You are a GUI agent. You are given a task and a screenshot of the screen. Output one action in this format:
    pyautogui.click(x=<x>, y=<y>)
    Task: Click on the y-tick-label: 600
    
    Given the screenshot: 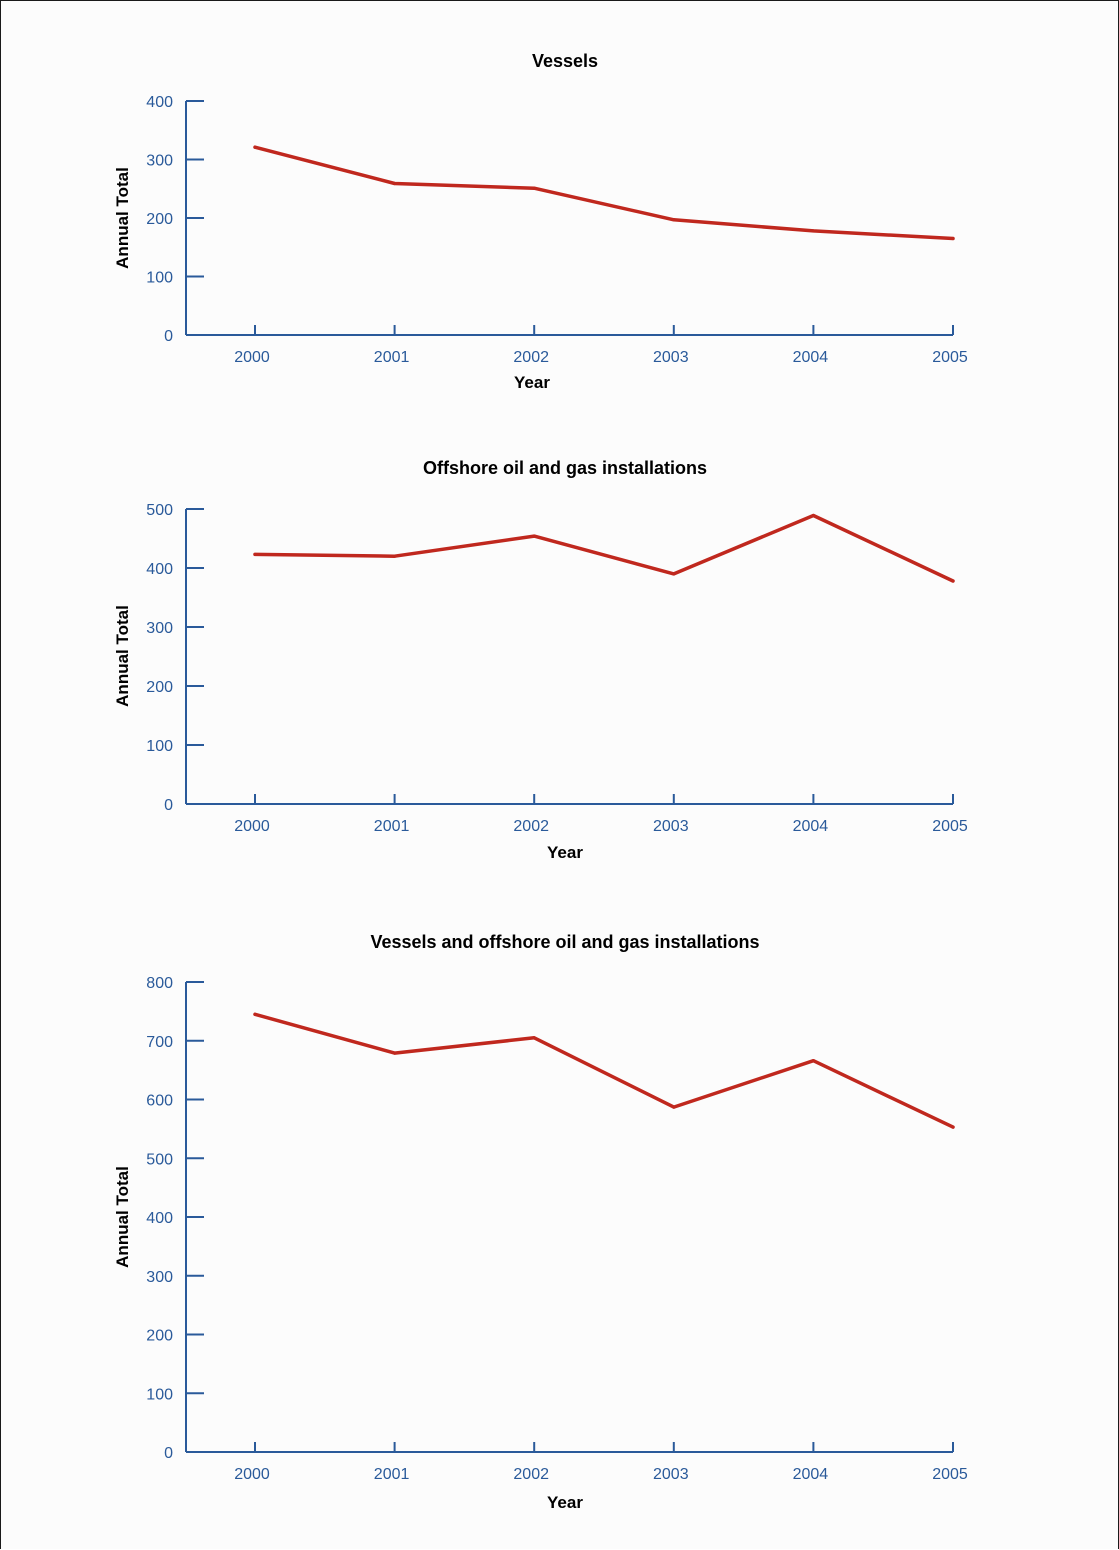 What is the action you would take?
    pyautogui.click(x=159, y=1101)
    